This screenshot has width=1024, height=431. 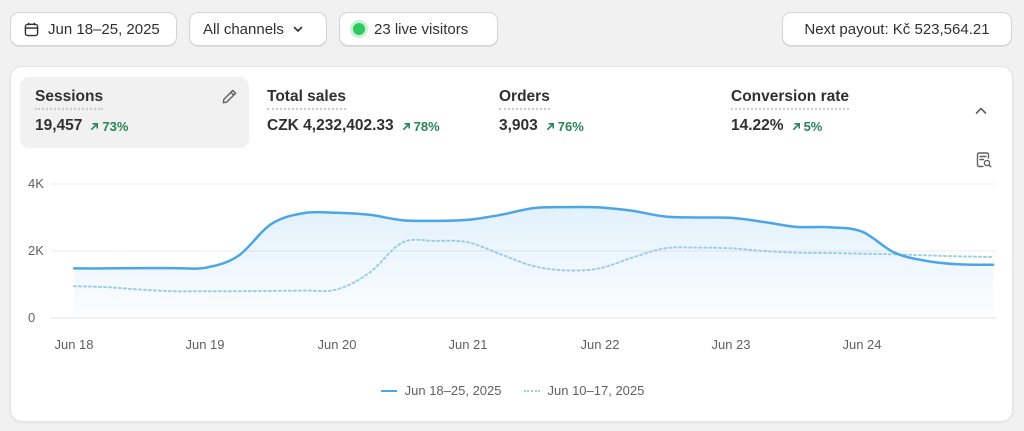 What do you see at coordinates (337, 344) in the screenshot?
I see `x-tick-label: Jun 20` at bounding box center [337, 344].